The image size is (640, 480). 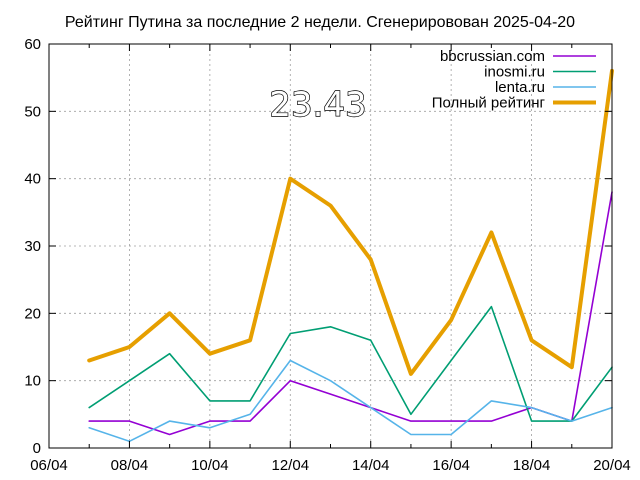 I want to click on legend-label: lenta.ru, so click(x=520, y=87).